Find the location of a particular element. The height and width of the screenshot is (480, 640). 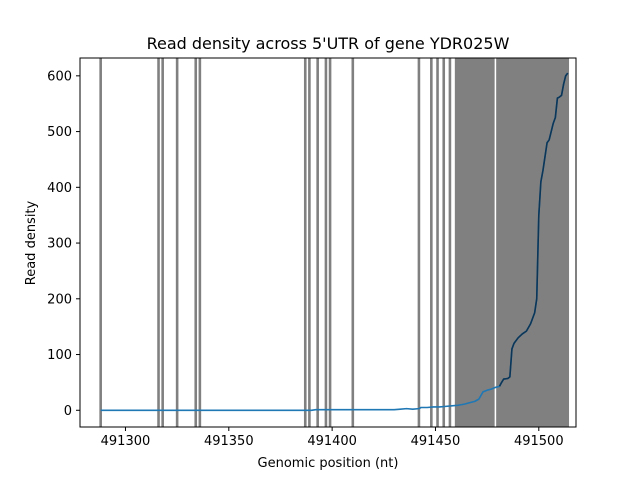

y-tick-label-0: 0 is located at coordinates (68, 411).